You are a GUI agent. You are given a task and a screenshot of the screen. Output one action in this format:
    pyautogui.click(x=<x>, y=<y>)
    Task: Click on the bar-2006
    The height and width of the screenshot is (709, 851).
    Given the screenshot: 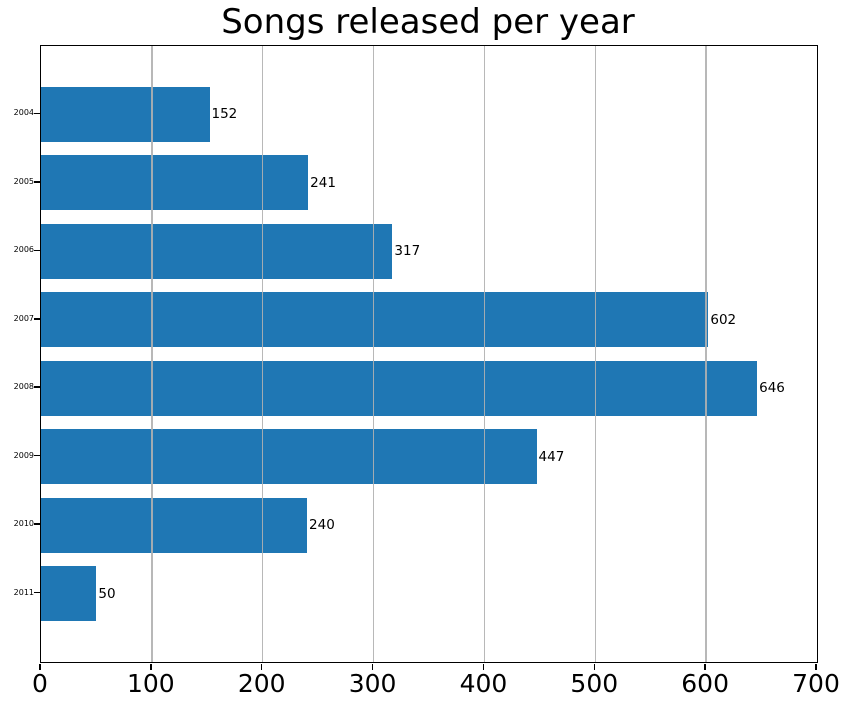 What is the action you would take?
    pyautogui.click(x=217, y=251)
    